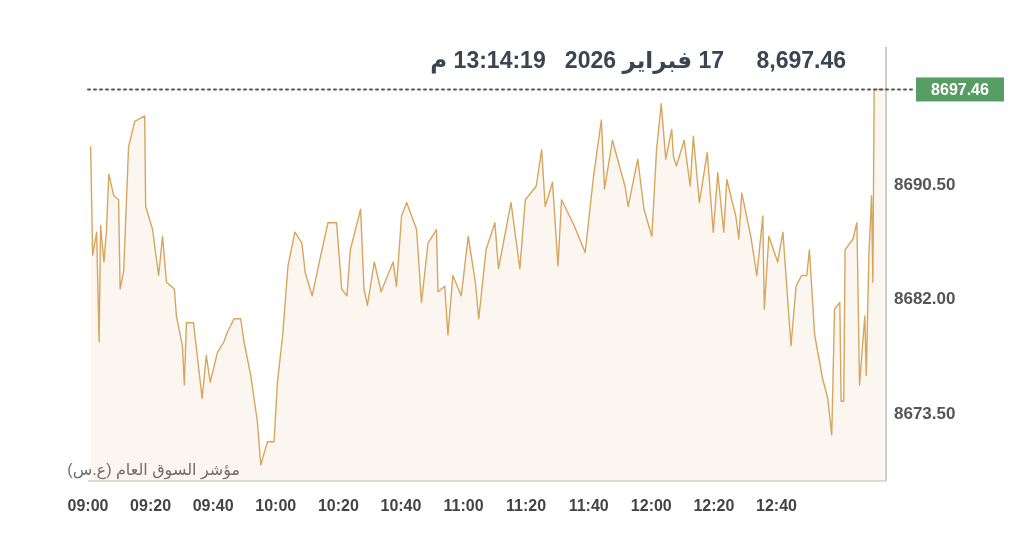  What do you see at coordinates (88, 505) in the screenshot?
I see `x-tick-label: 09:00` at bounding box center [88, 505].